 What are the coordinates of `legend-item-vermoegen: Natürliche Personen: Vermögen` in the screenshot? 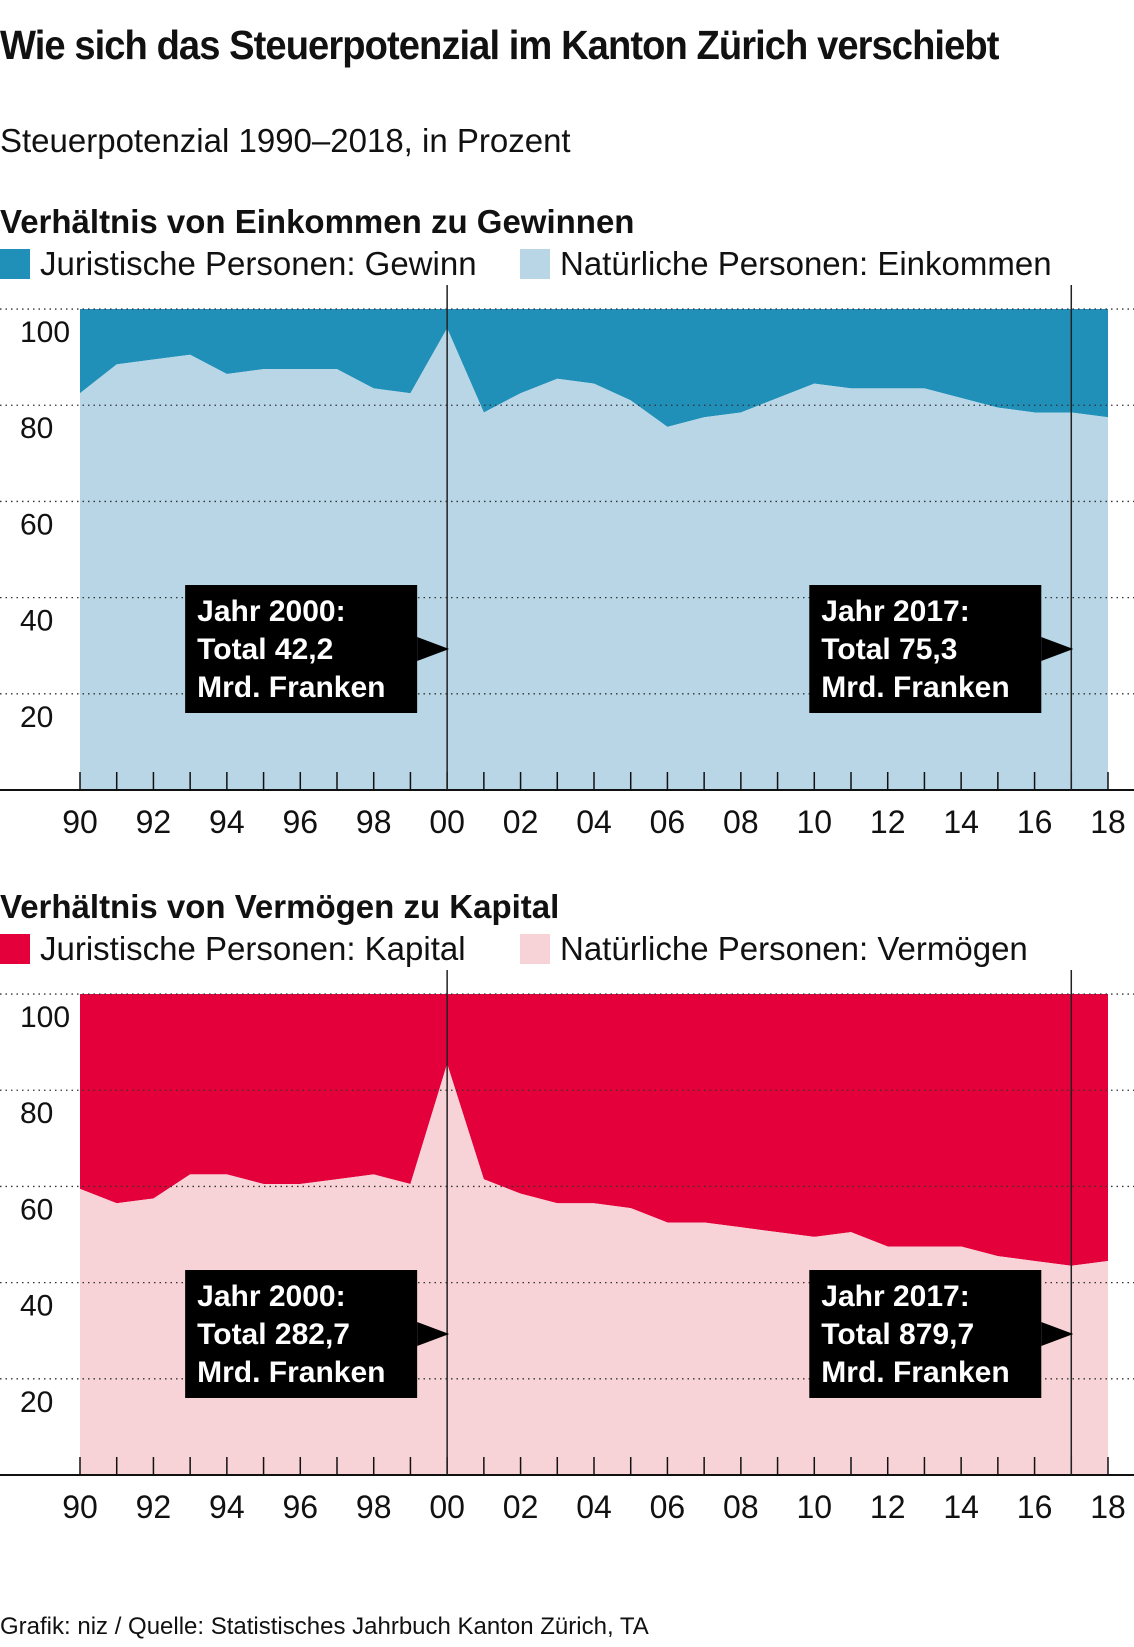 It's located at (774, 949).